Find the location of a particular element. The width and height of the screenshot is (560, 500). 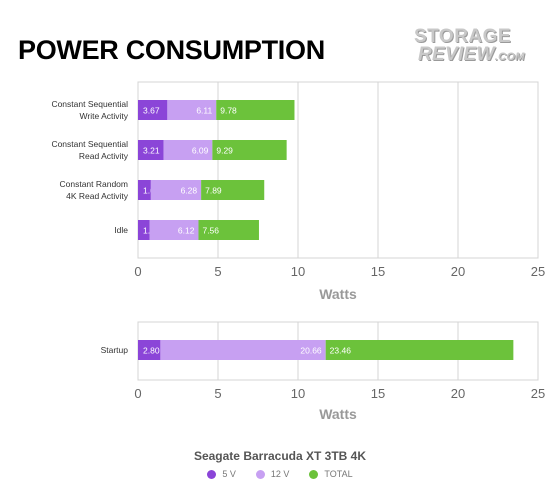

bar-startup-12v is located at coordinates (243, 350).